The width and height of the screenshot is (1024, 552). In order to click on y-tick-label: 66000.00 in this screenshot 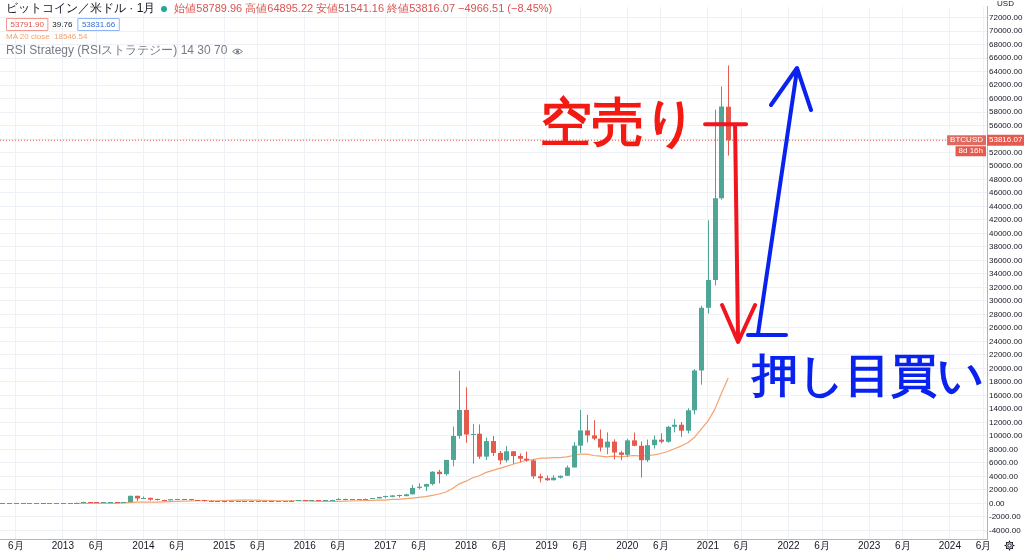, I will do `click(1006, 58)`.